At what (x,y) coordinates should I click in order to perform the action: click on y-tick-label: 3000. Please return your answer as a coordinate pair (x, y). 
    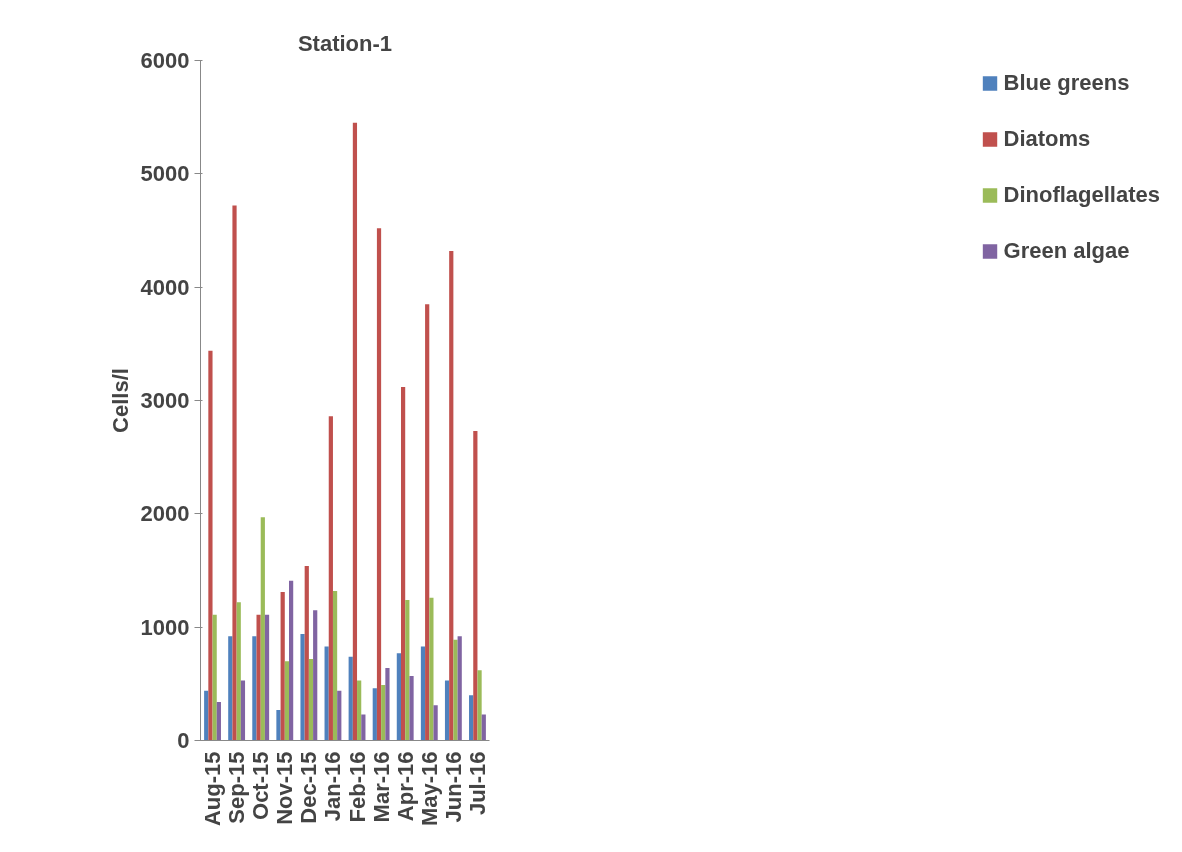
    Looking at the image, I should click on (165, 400).